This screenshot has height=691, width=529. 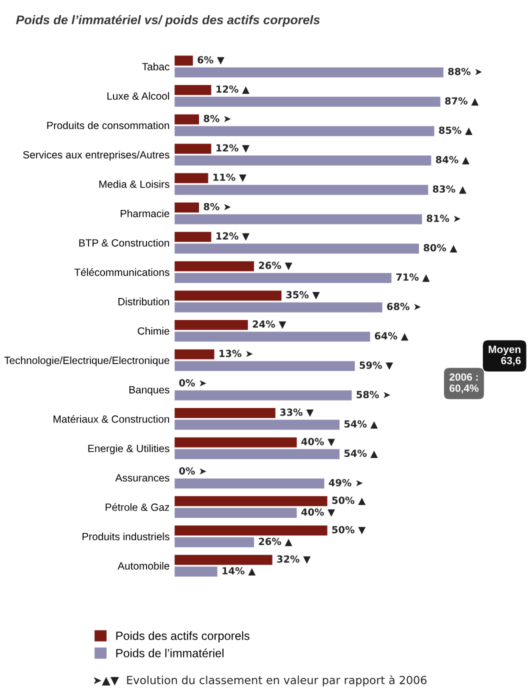 I want to click on y-tick-label: Produits de consommation, so click(x=108, y=125).